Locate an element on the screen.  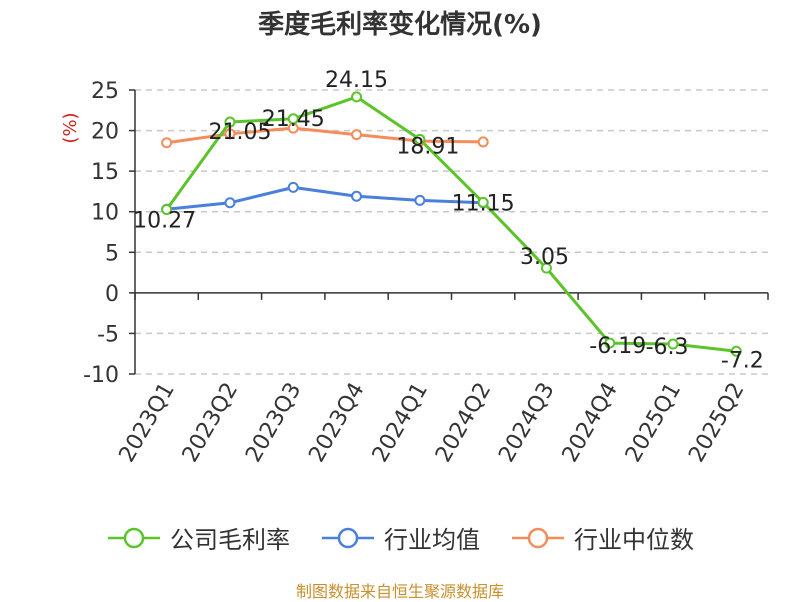
data-label: -7.2 is located at coordinates (742, 360).